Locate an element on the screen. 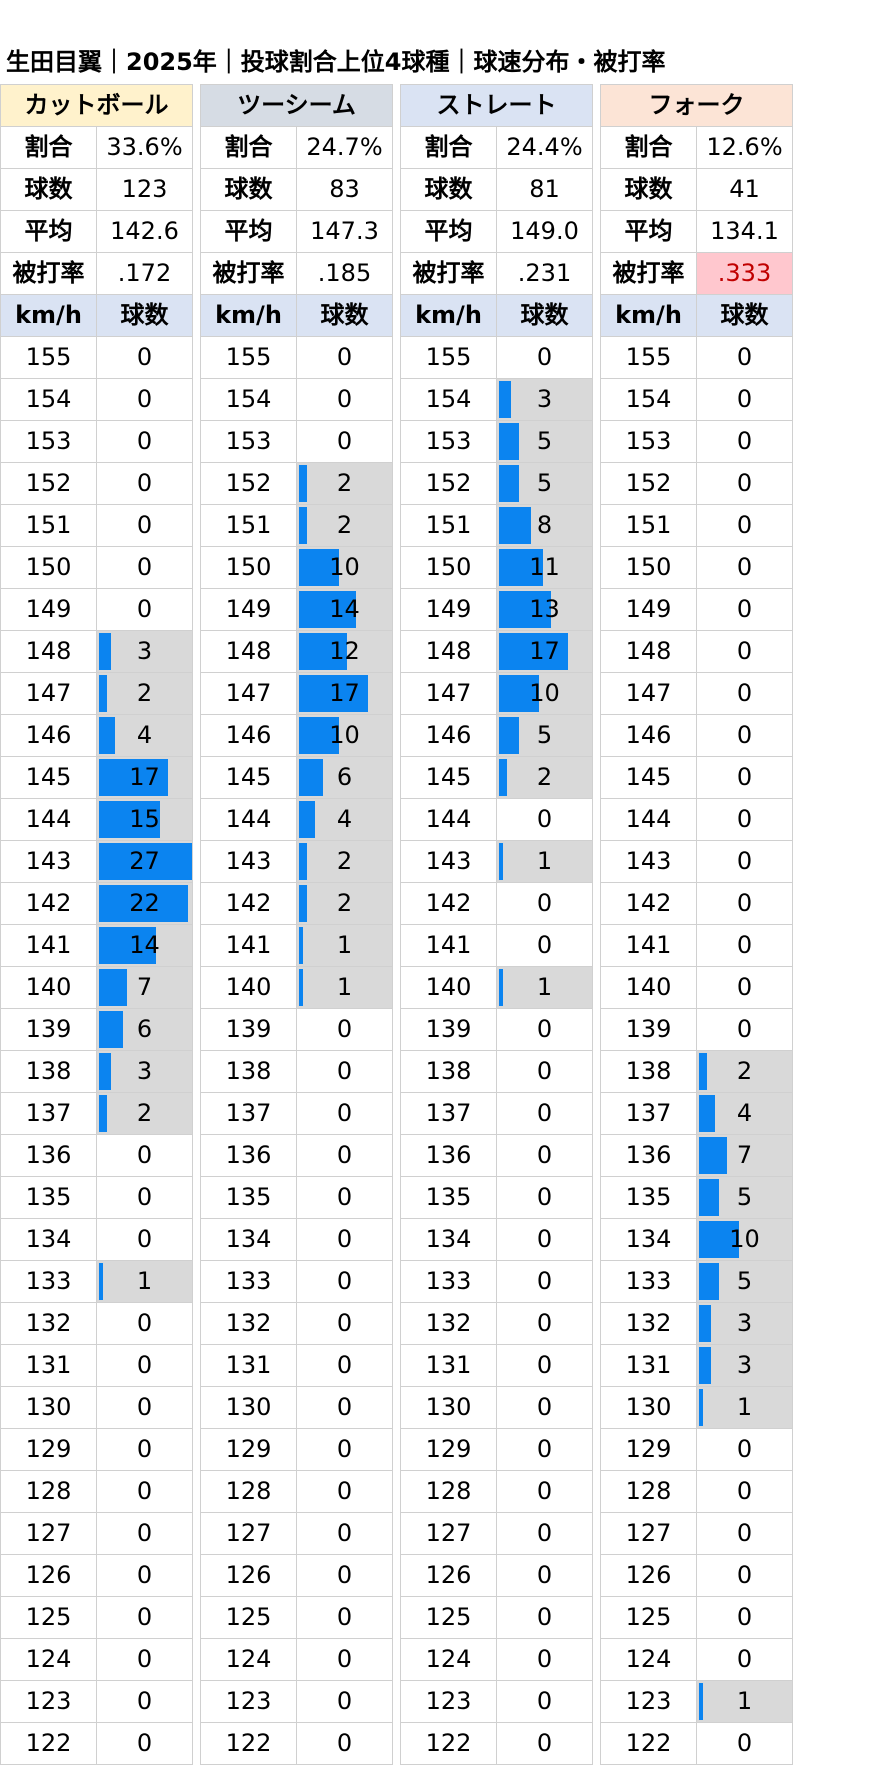 The height and width of the screenshot is (1766, 871). speed-tick-label: 140 is located at coordinates (448, 987).